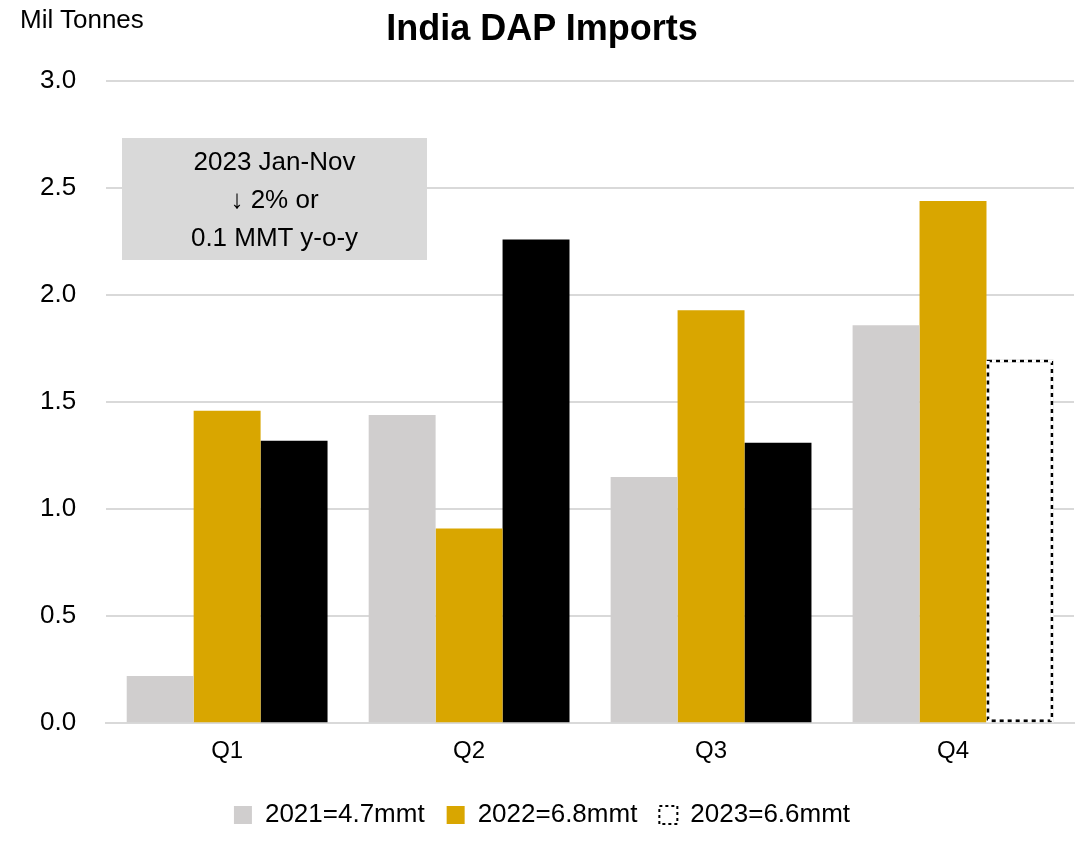 The image size is (1076, 843). I want to click on y-tick-label: 1.5, so click(58, 400).